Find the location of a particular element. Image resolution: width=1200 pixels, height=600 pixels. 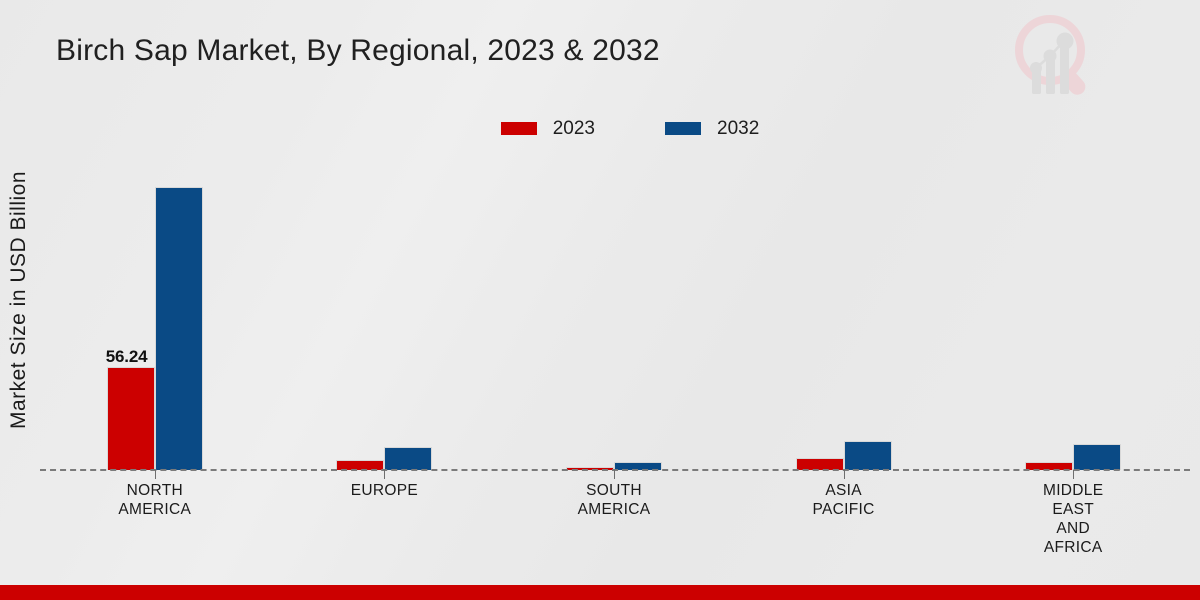

category-label: SOUTH AMERICA is located at coordinates (614, 500).